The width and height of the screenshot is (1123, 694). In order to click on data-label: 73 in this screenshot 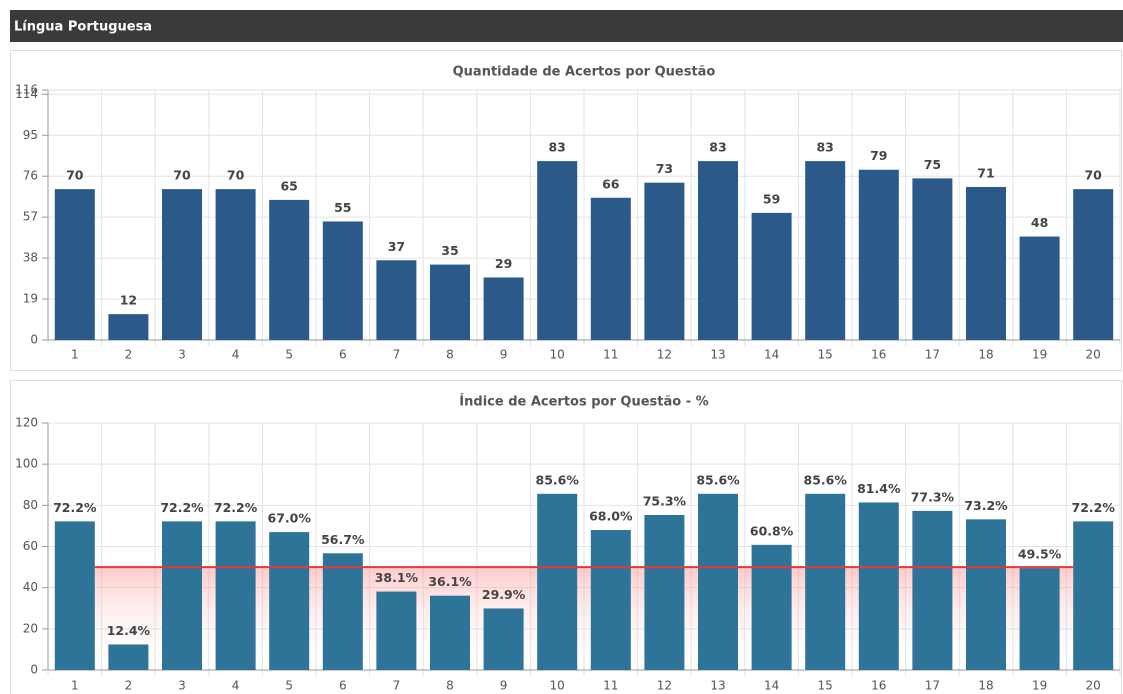, I will do `click(664, 168)`.